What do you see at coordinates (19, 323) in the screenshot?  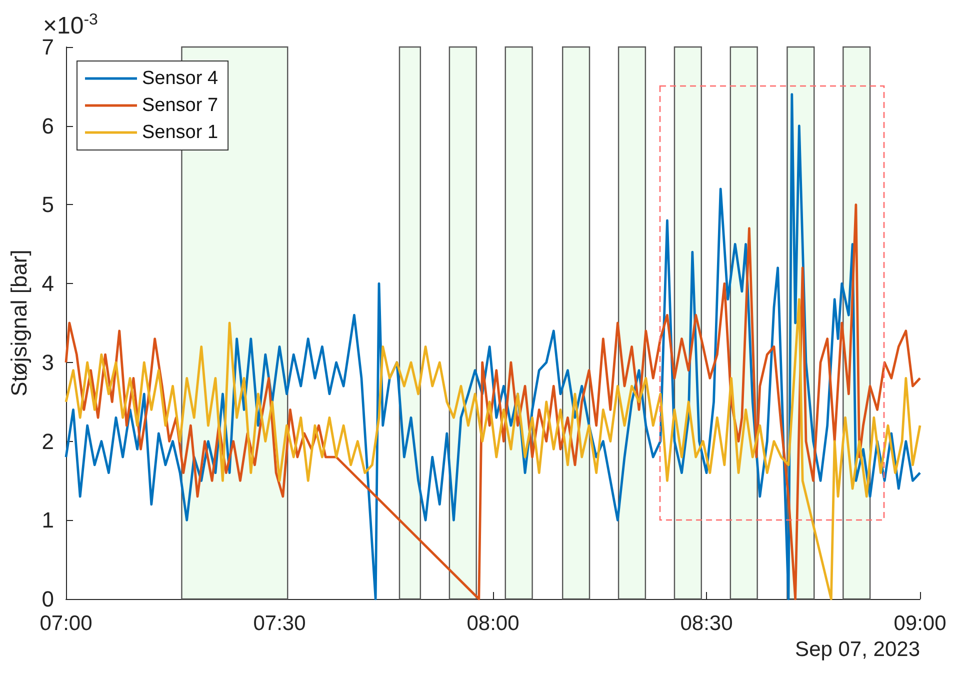 I see `y-axis-title: Støjsignal [bar]` at bounding box center [19, 323].